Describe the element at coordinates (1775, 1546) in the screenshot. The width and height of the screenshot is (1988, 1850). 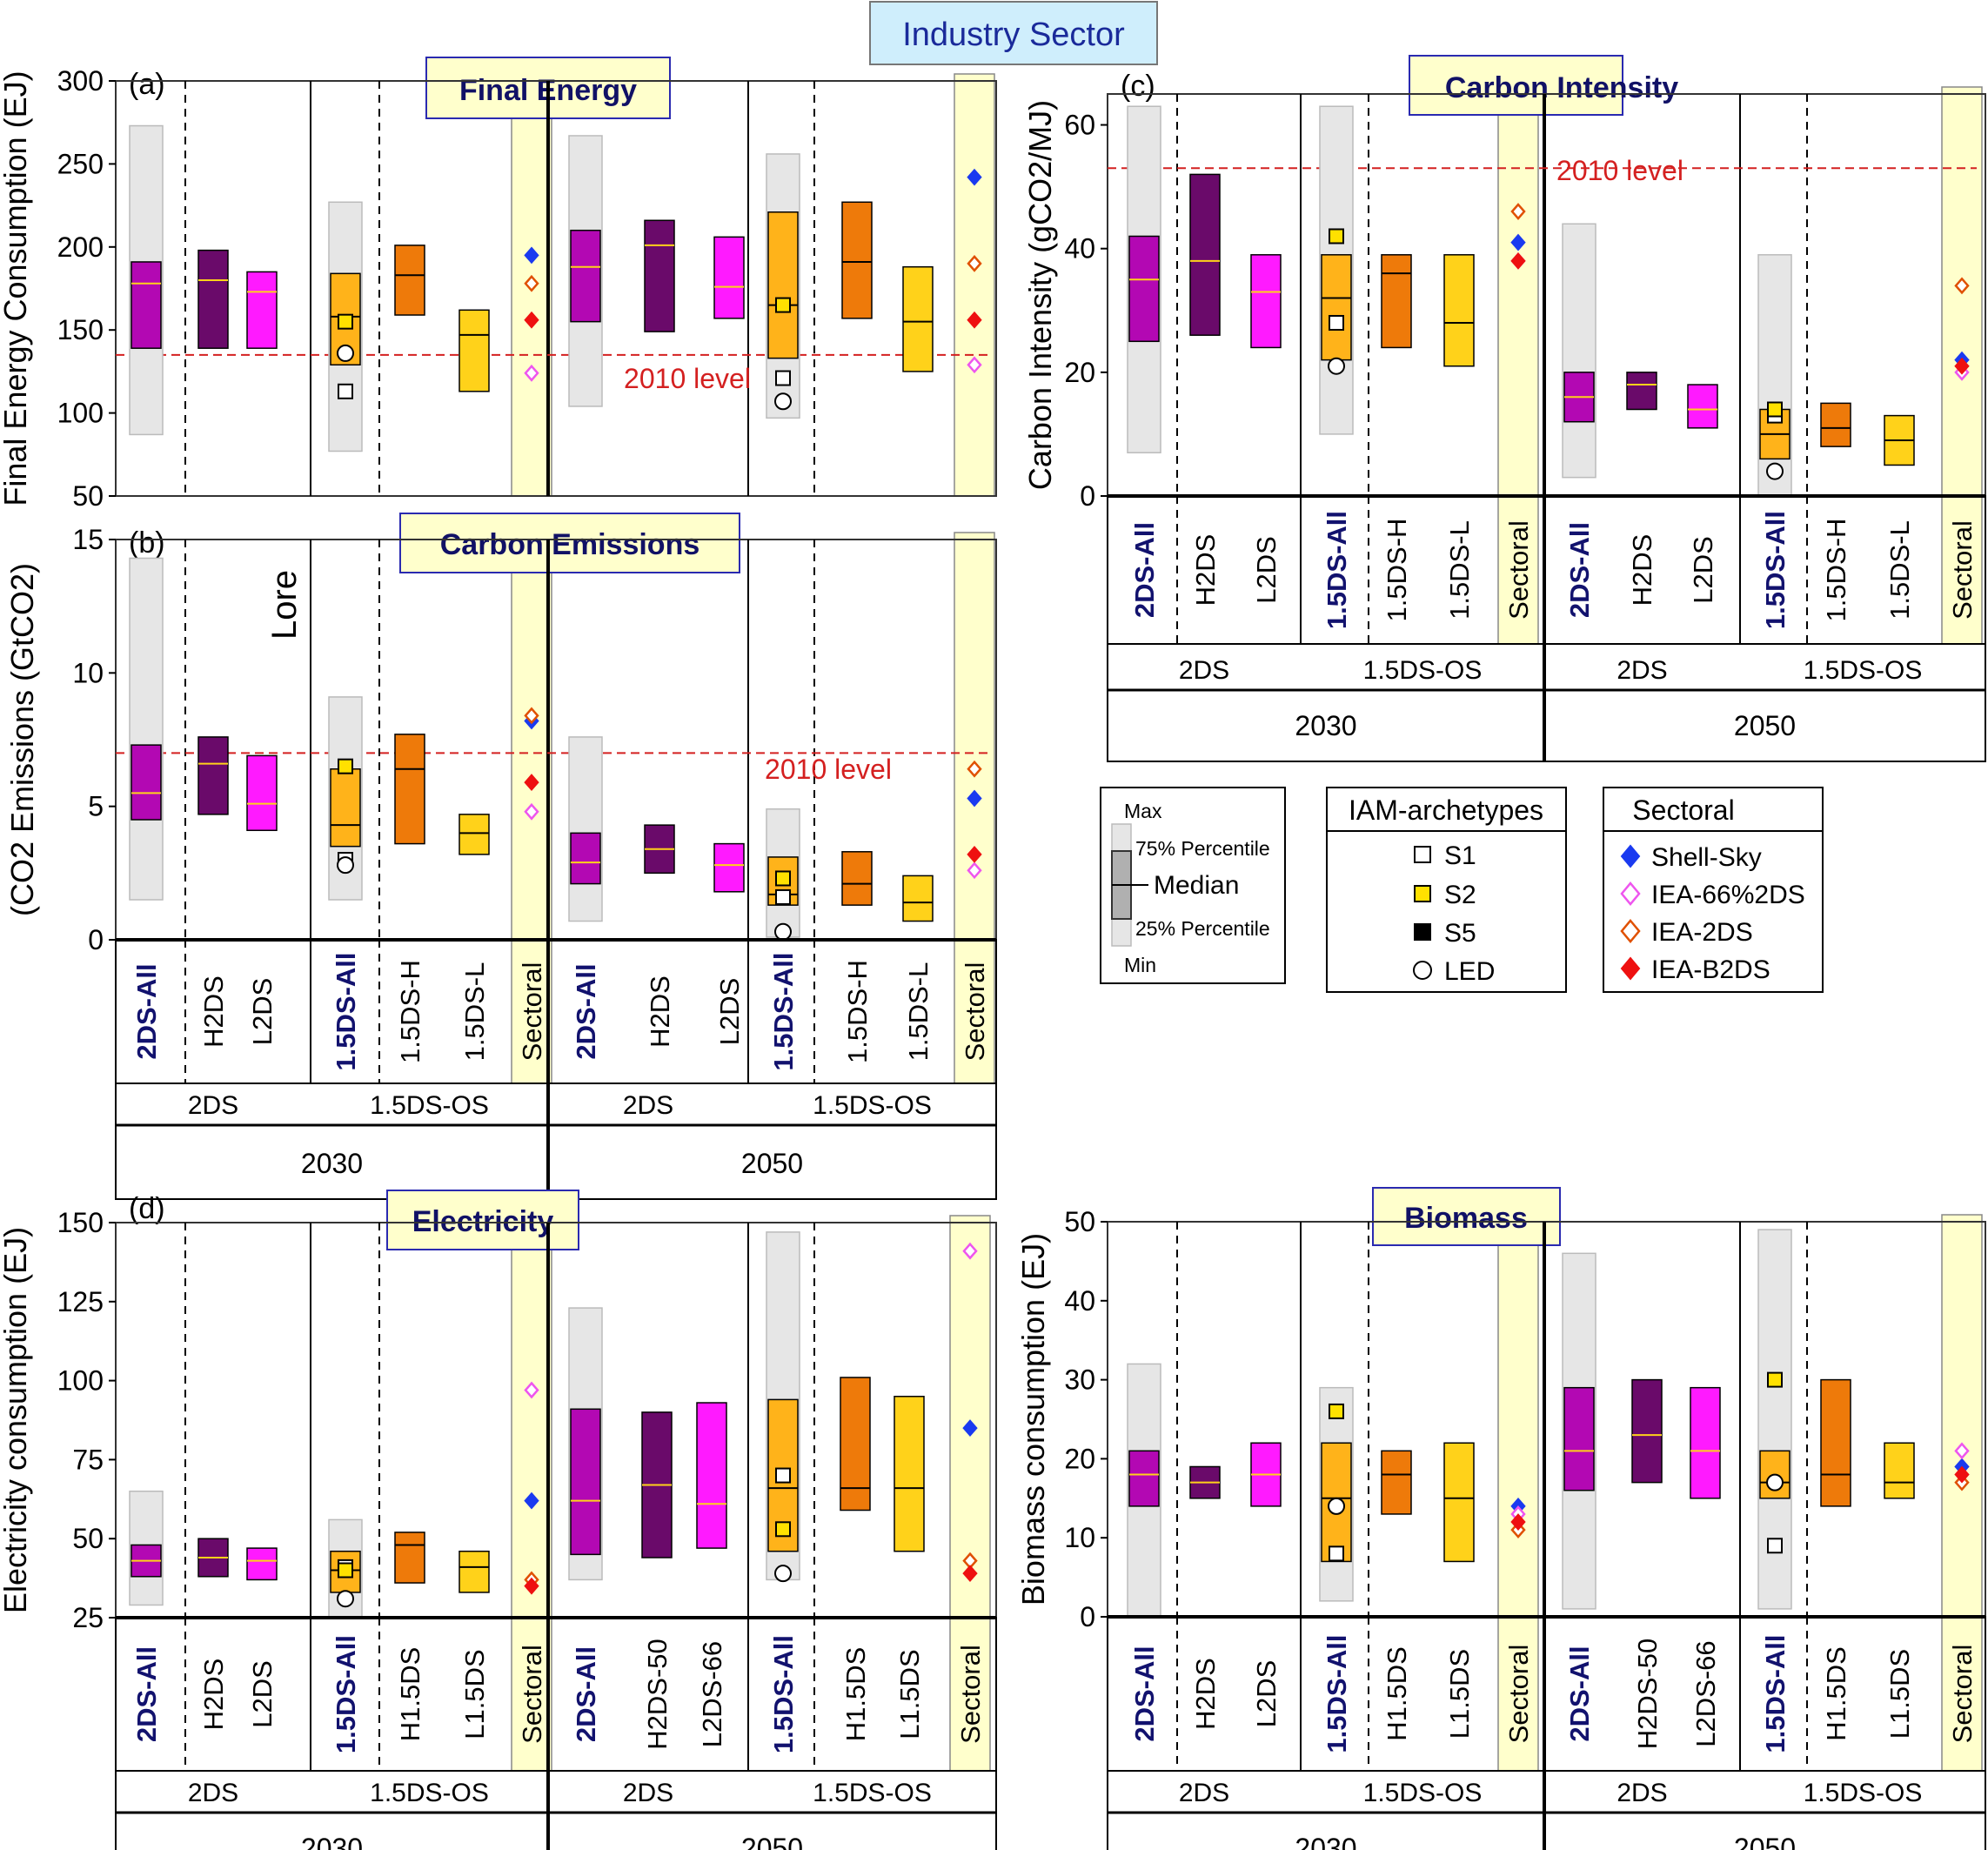
I see `archetype-s1-marker` at that location.